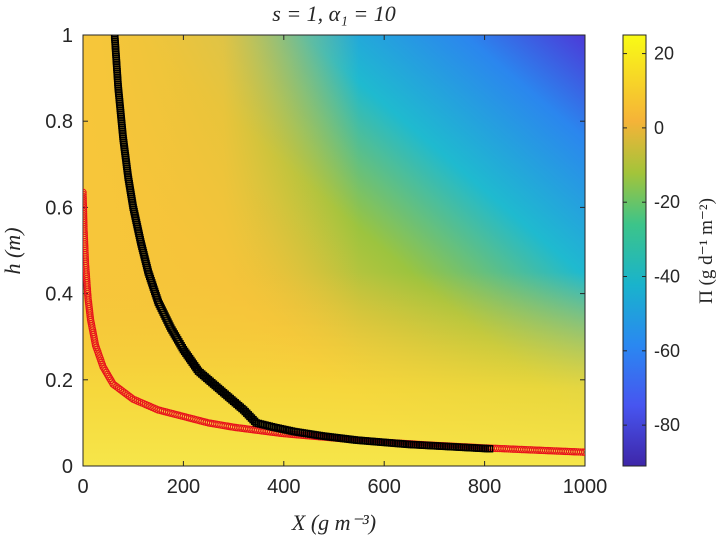 Image resolution: width=720 pixels, height=543 pixels. Describe the element at coordinates (283, 487) in the screenshot. I see `x-tick-label: 400` at that location.